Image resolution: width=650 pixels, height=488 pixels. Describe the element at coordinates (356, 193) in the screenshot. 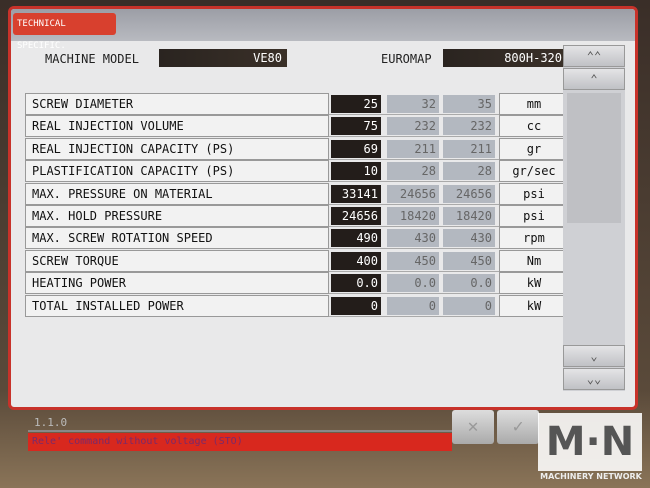

I see `actual-value: 33141` at that location.